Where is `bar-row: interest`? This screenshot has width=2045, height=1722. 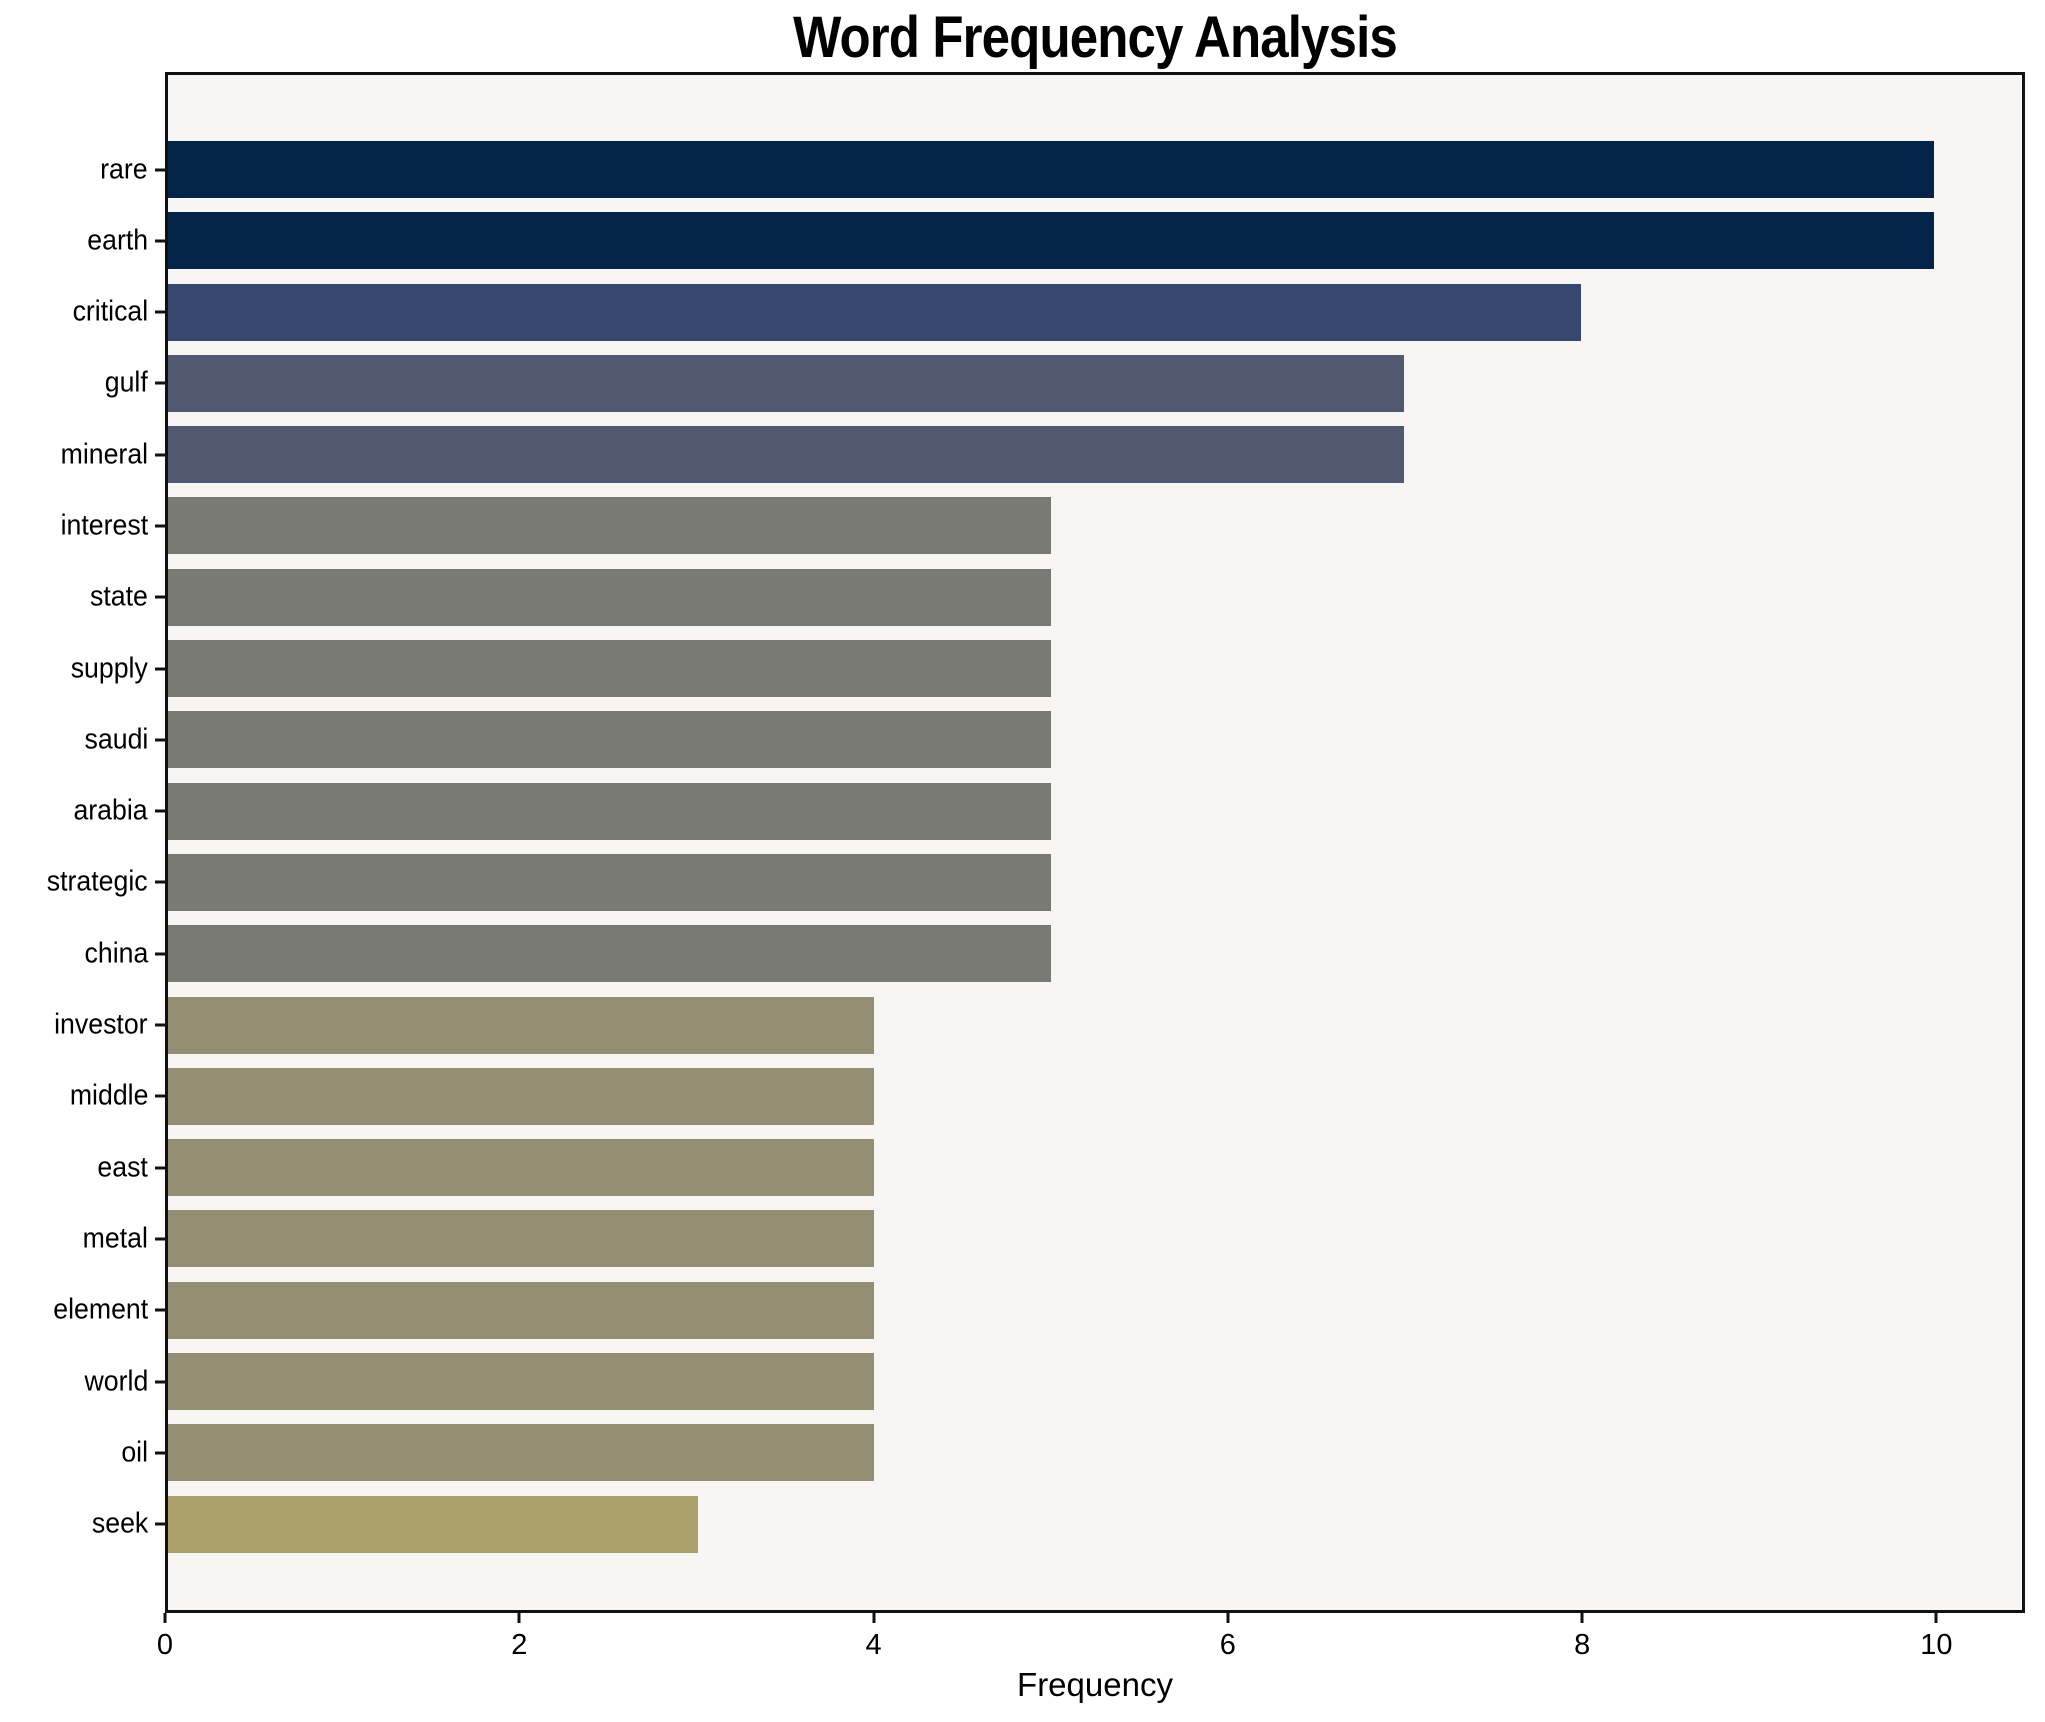 bar-row: interest is located at coordinates (1041, 526).